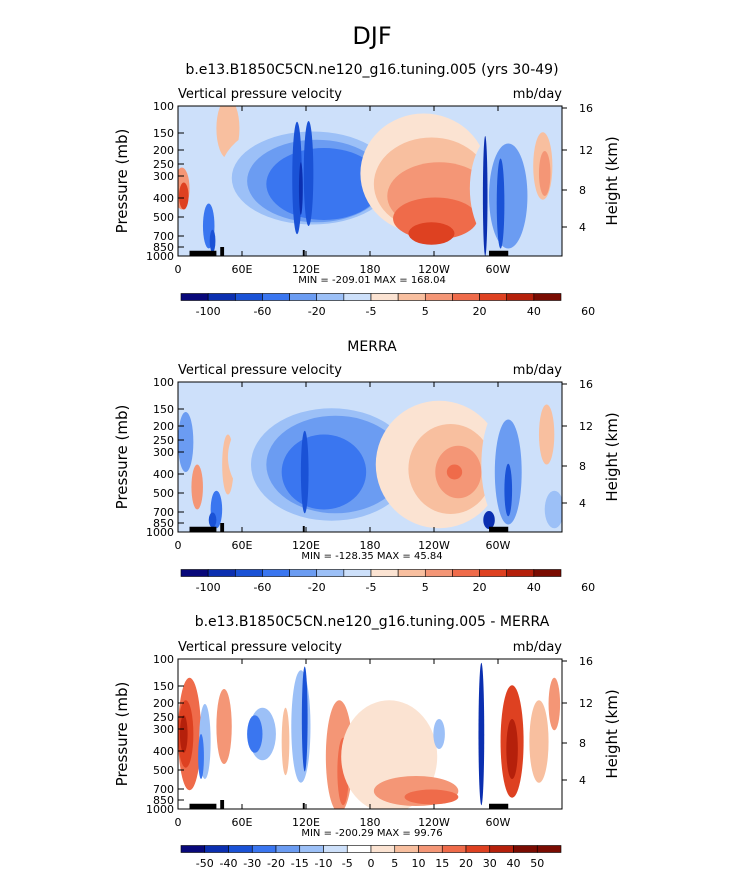  Describe the element at coordinates (538, 647) in the screenshot. I see `units-label: mb/day` at that location.